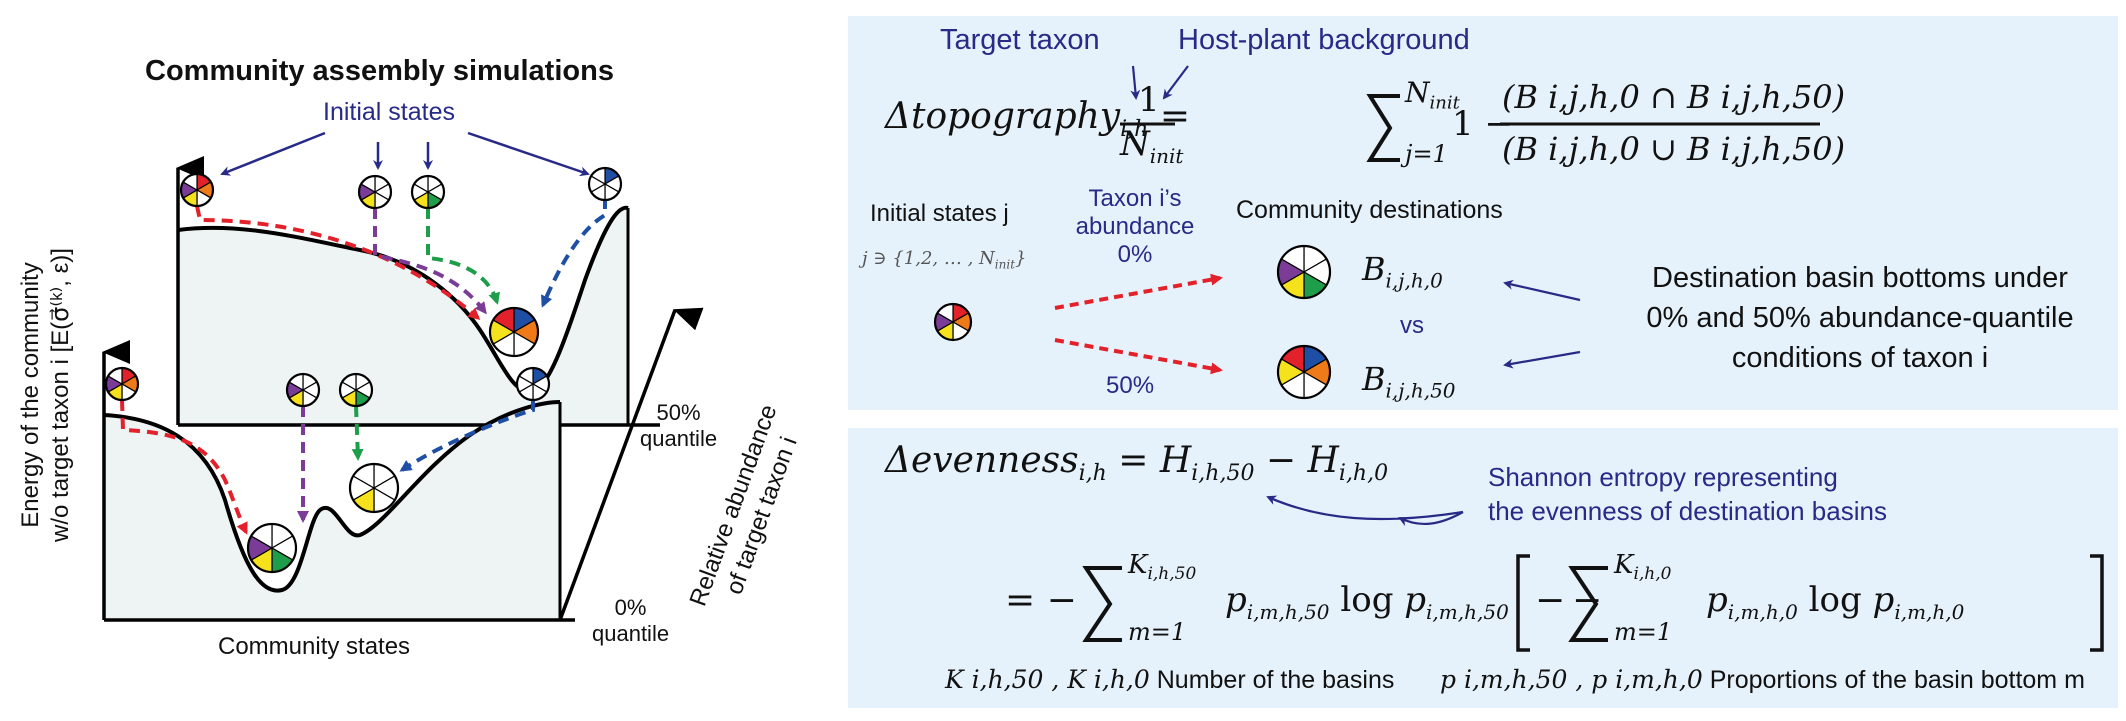  Describe the element at coordinates (1550, 600) in the screenshot. I see `inner-minus: −` at that location.